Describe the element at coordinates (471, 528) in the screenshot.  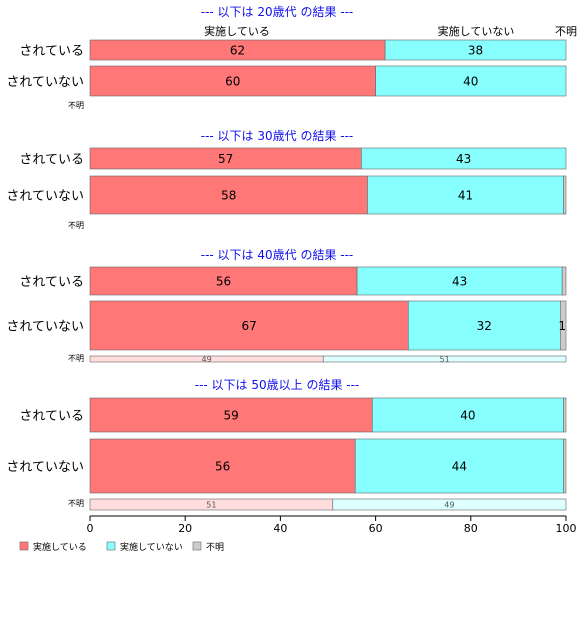
I see `x-tick-label: 80` at that location.